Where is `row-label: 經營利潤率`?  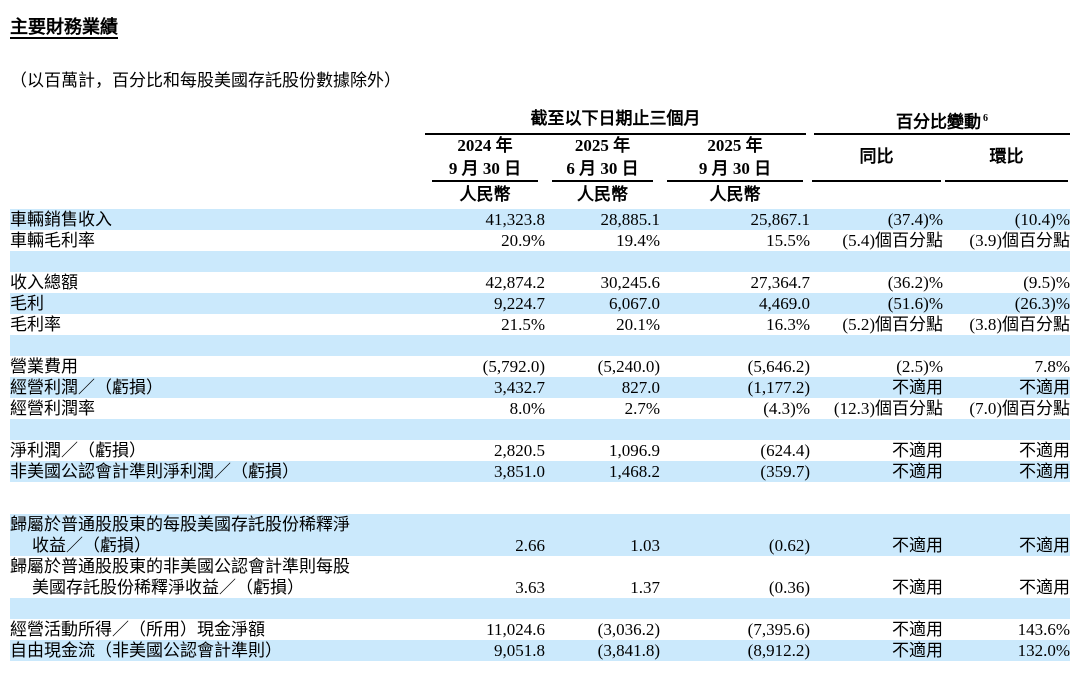
row-label: 經營利潤率 is located at coordinates (52, 408).